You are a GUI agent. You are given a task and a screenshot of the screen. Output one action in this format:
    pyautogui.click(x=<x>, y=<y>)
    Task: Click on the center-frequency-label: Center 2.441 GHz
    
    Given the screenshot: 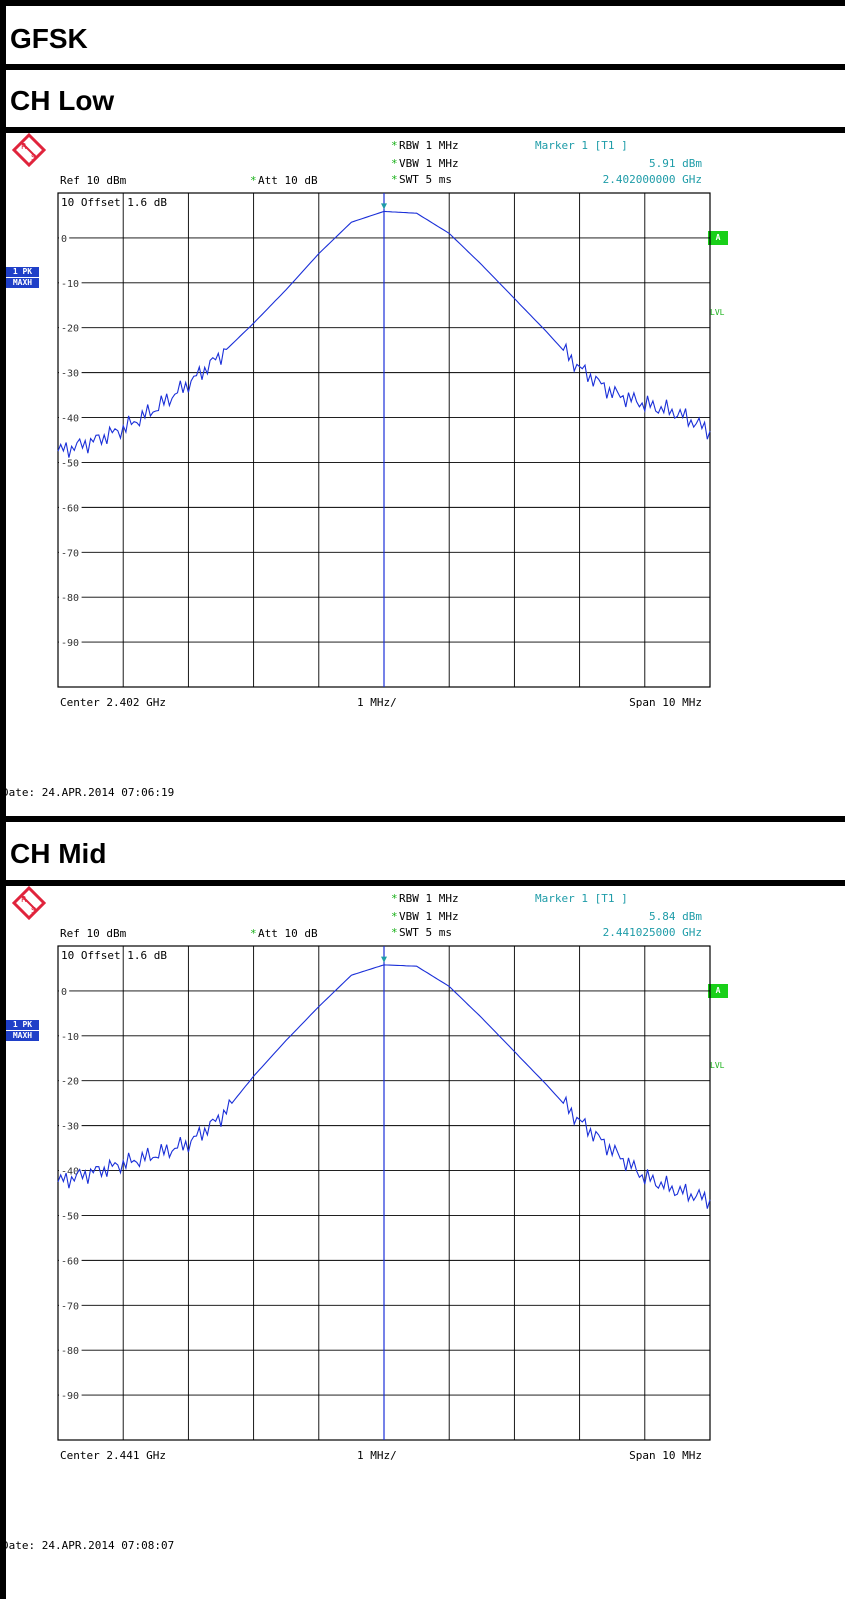 What is the action you would take?
    pyautogui.click(x=113, y=1455)
    